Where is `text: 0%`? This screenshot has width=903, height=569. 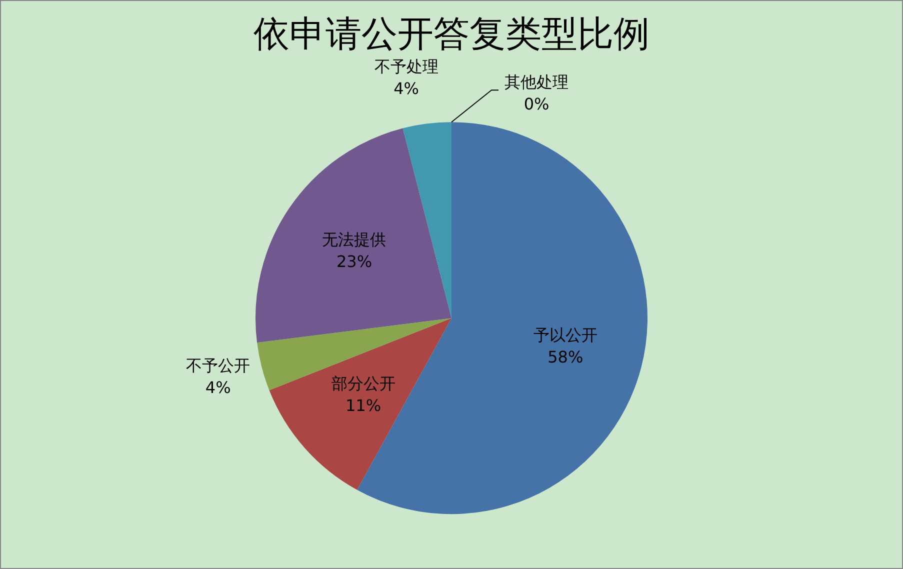
text: 0% is located at coordinates (537, 104).